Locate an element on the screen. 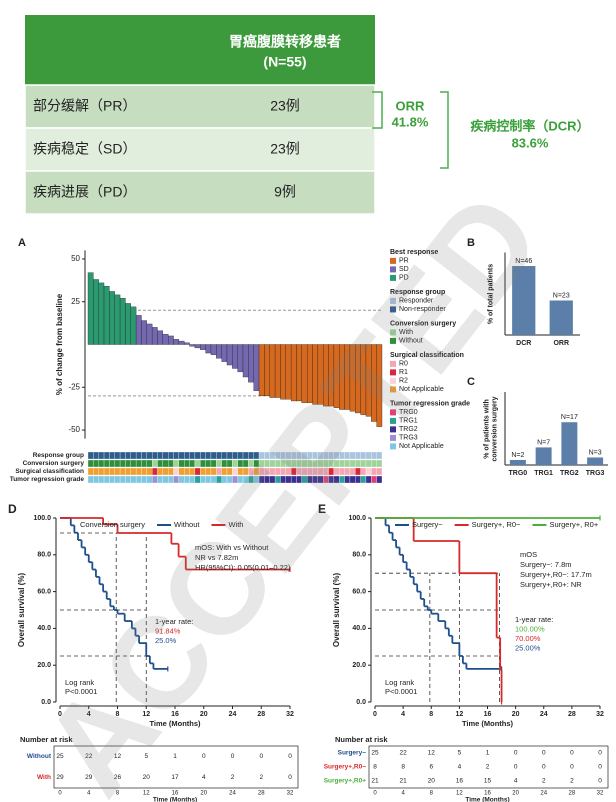 The height and width of the screenshot is (802, 616). risk-count: 5 is located at coordinates (146, 756).